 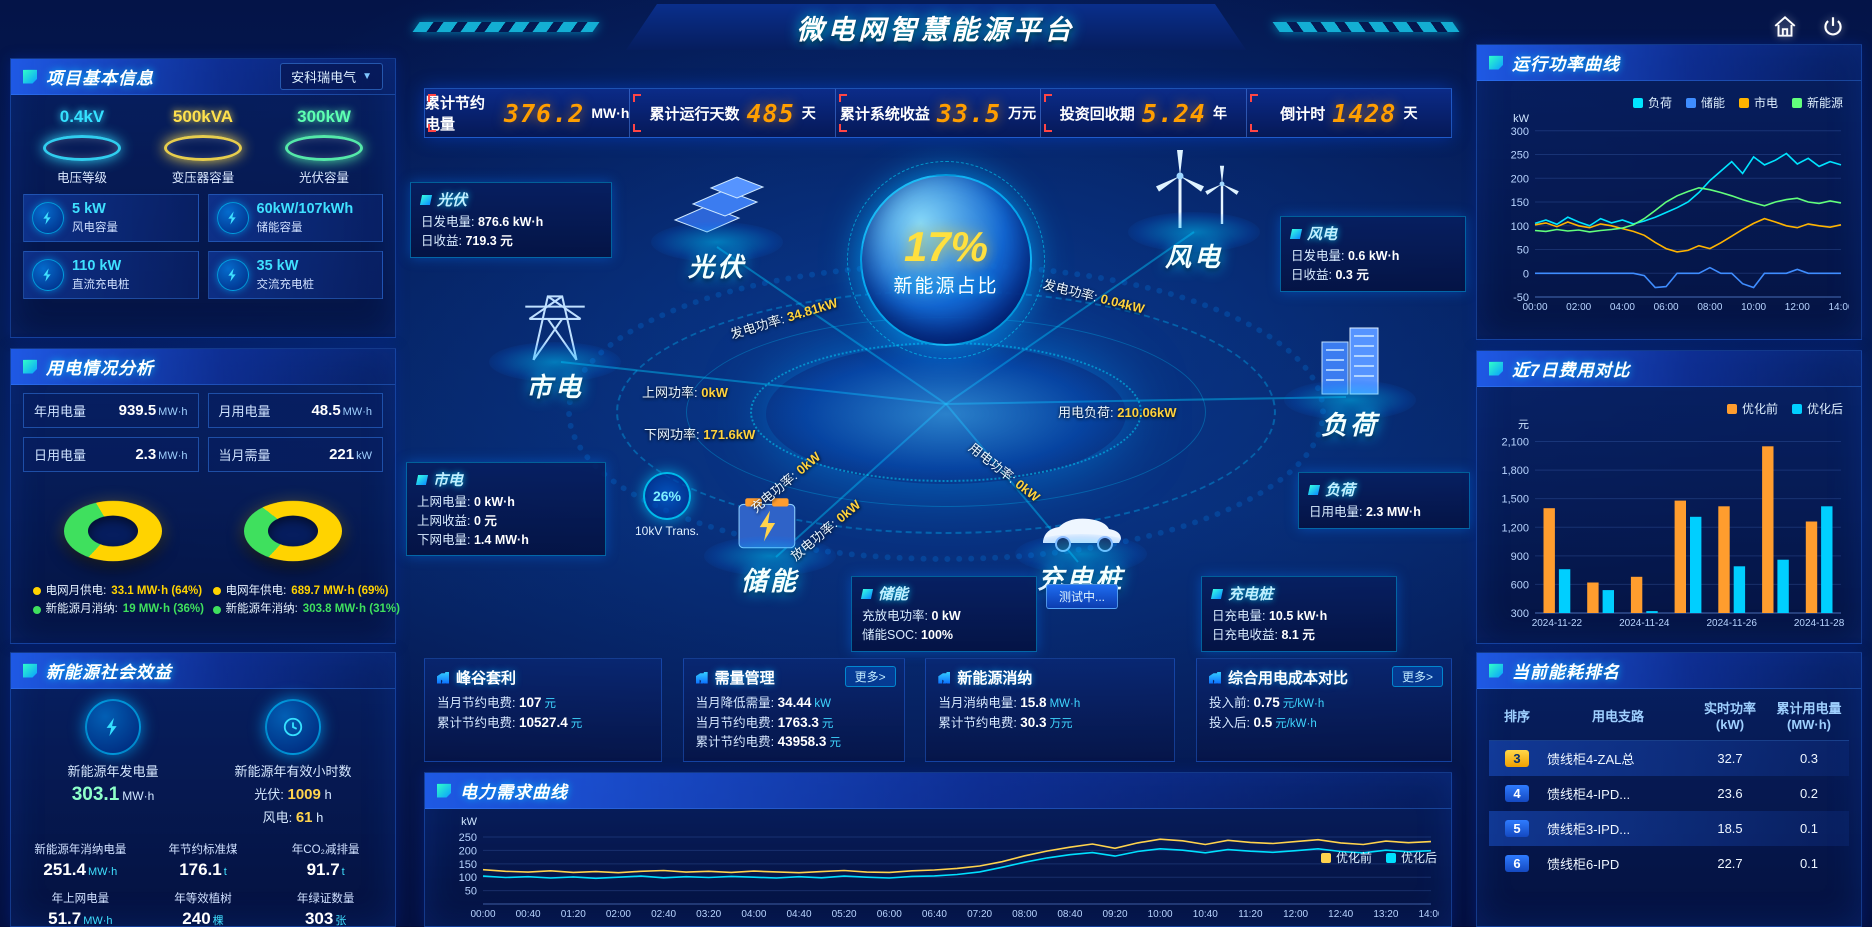 What do you see at coordinates (1652, 102) in the screenshot?
I see `legend-item: 负荷` at bounding box center [1652, 102].